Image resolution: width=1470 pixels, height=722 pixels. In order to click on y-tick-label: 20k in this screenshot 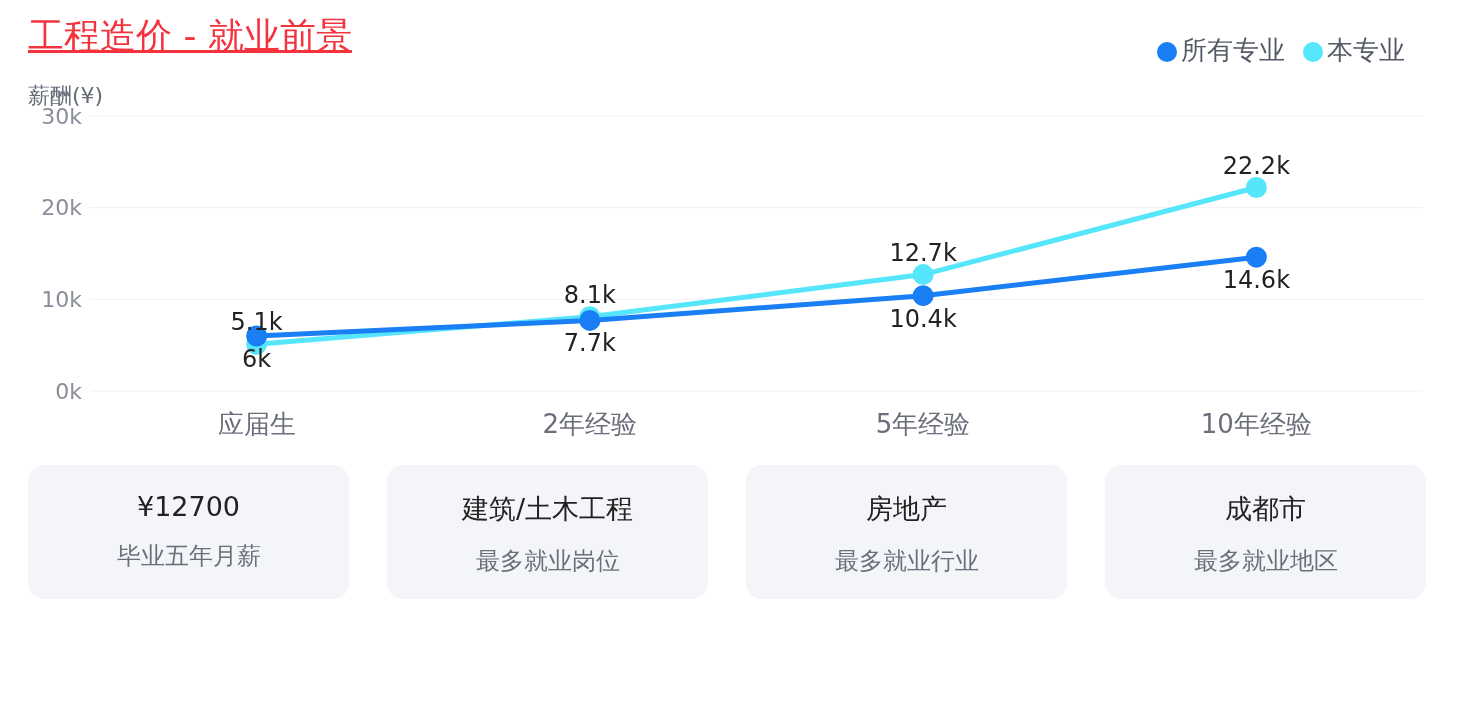, I will do `click(62, 208)`.